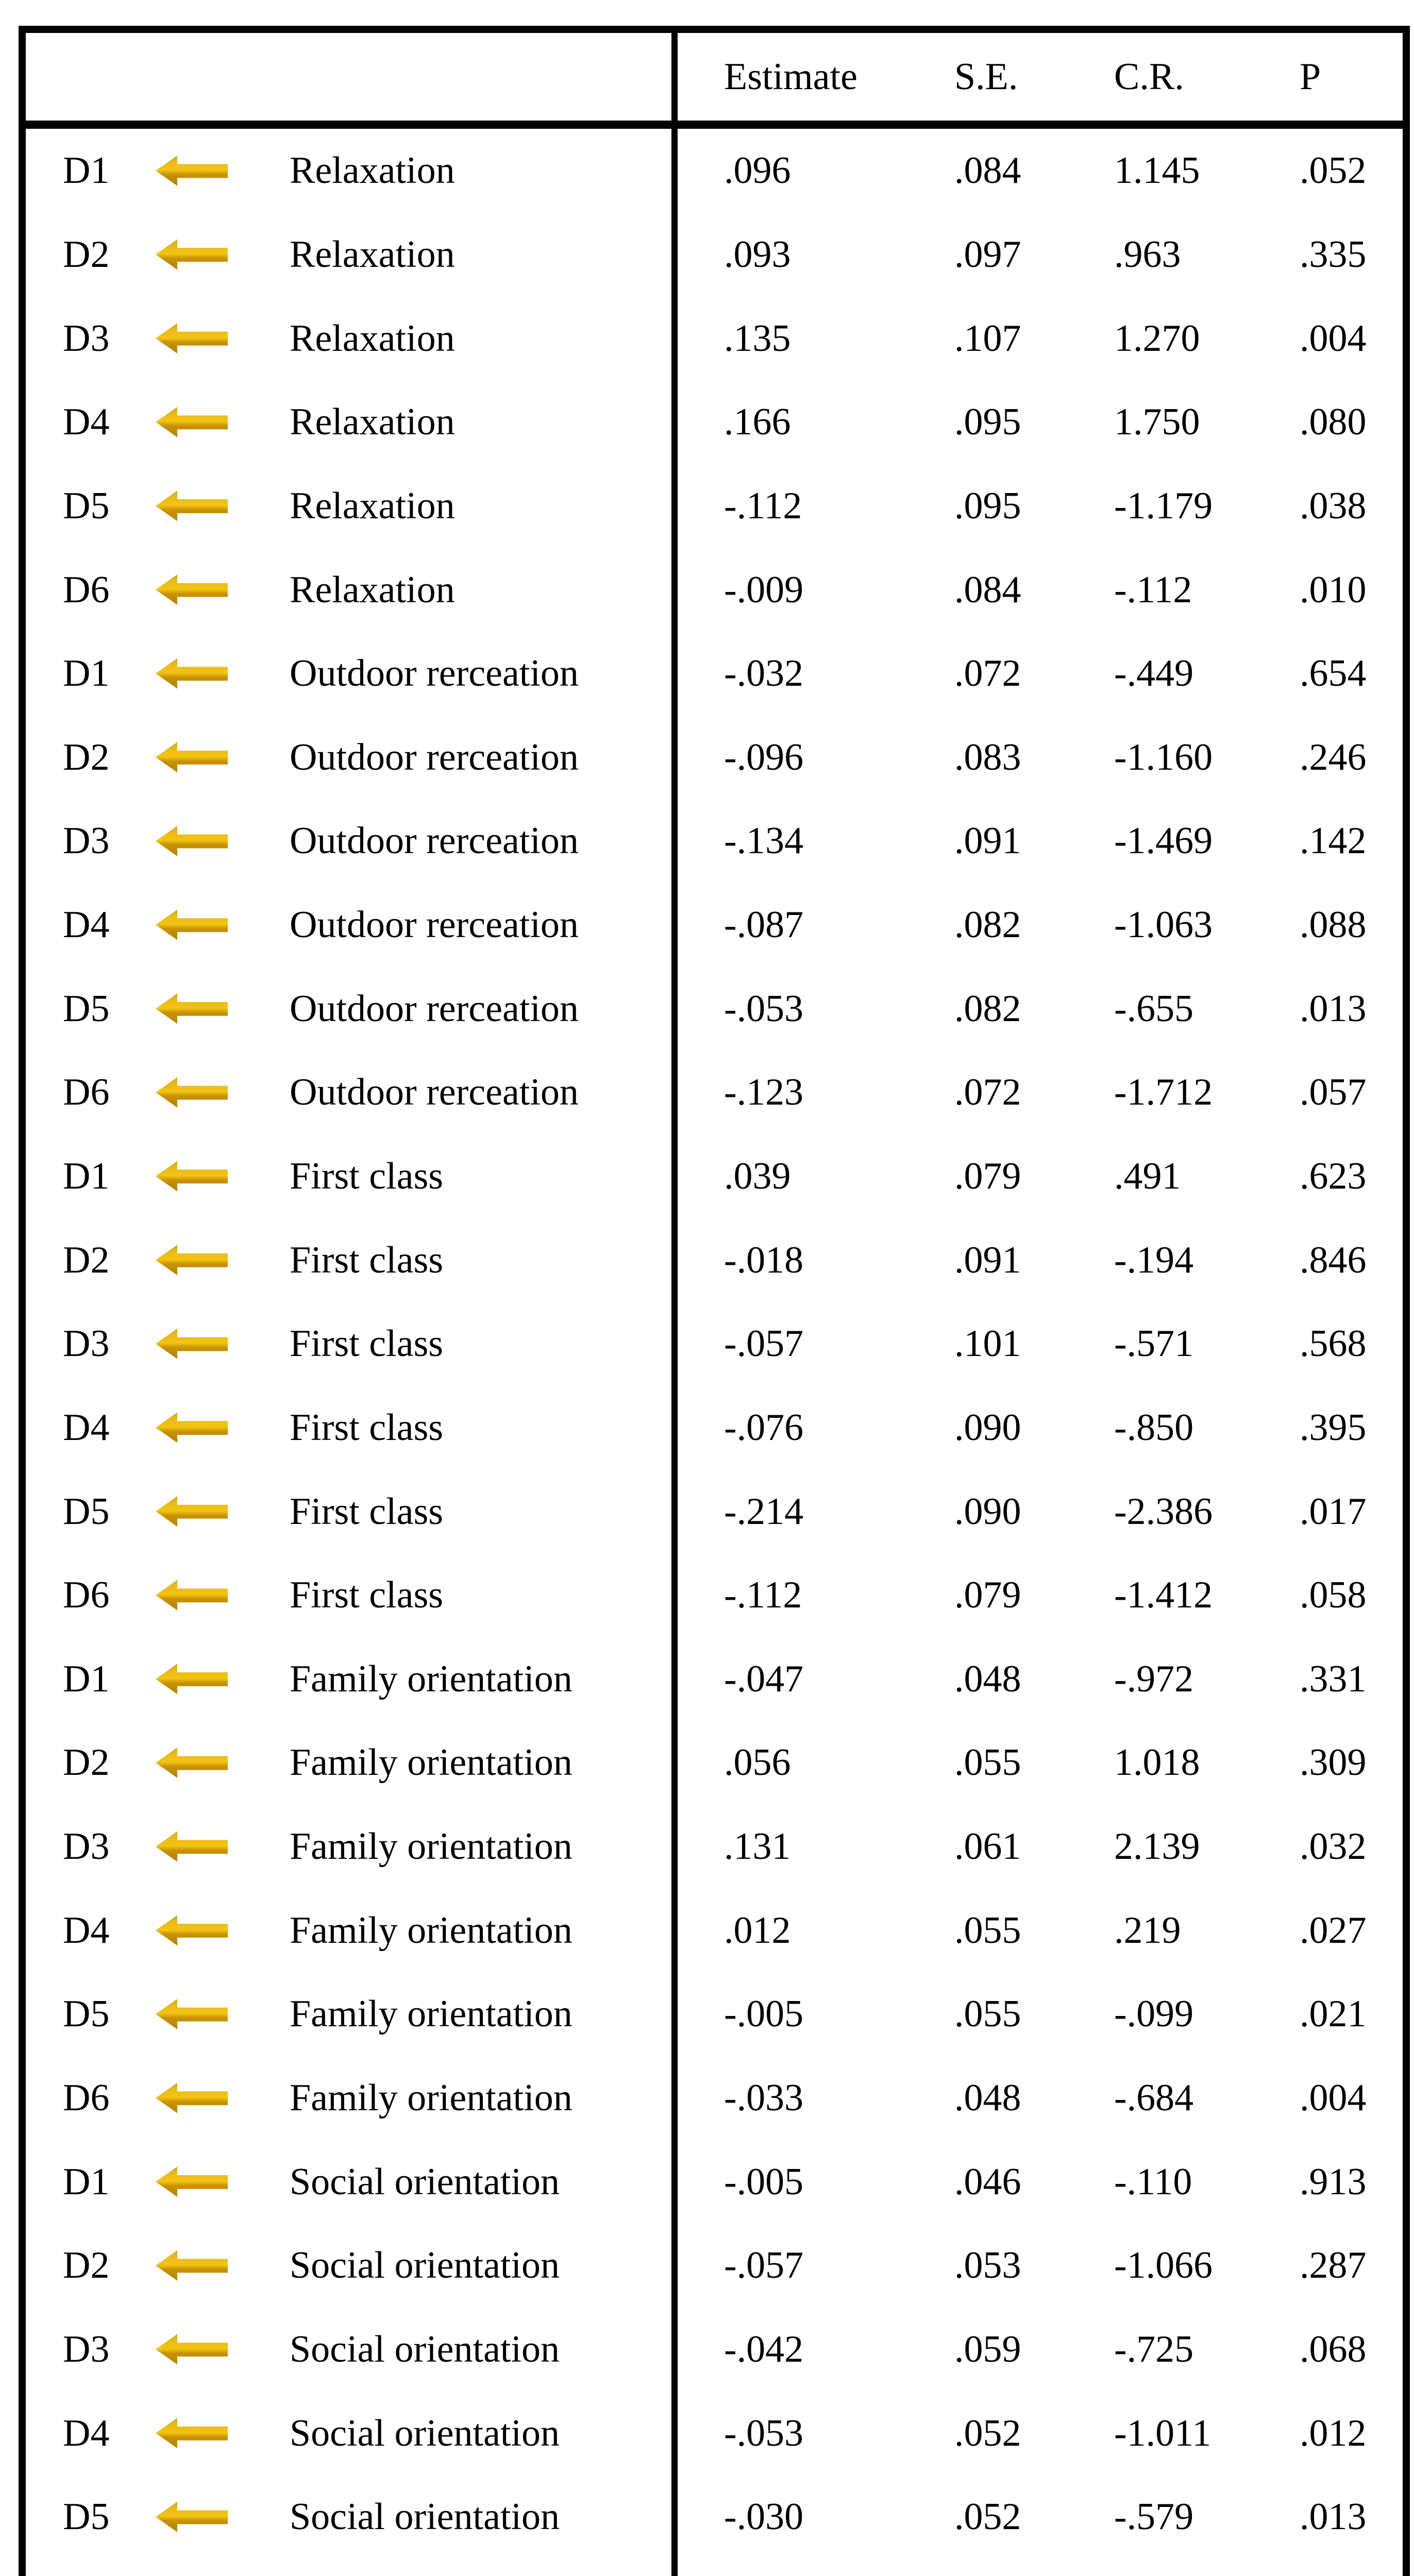 This screenshot has height=2576, width=1414. Describe the element at coordinates (986, 77) in the screenshot. I see `column-header-se: S.E.` at that location.